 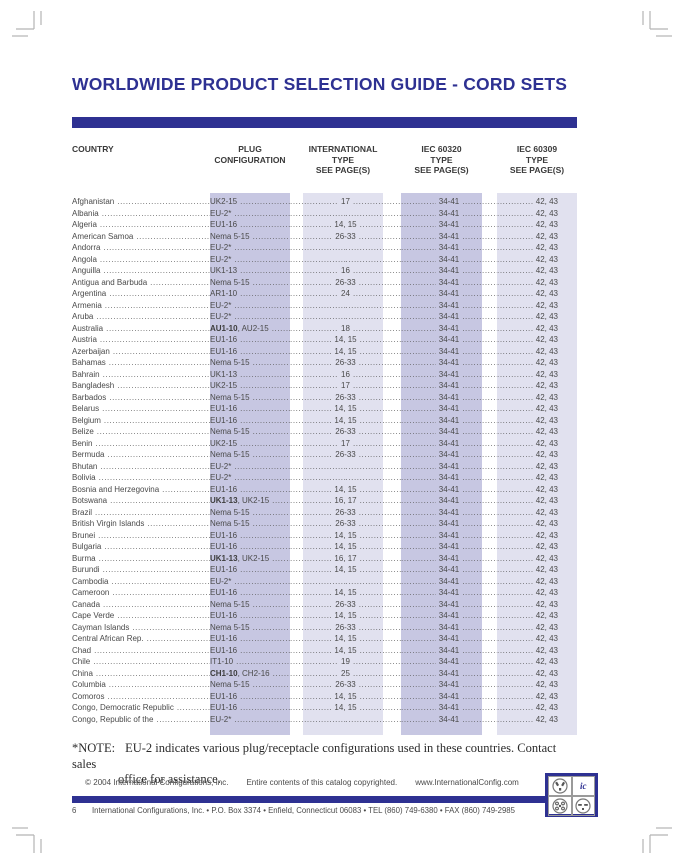 What do you see at coordinates (656, 838) in the screenshot?
I see `cropmark-bottom-right` at bounding box center [656, 838].